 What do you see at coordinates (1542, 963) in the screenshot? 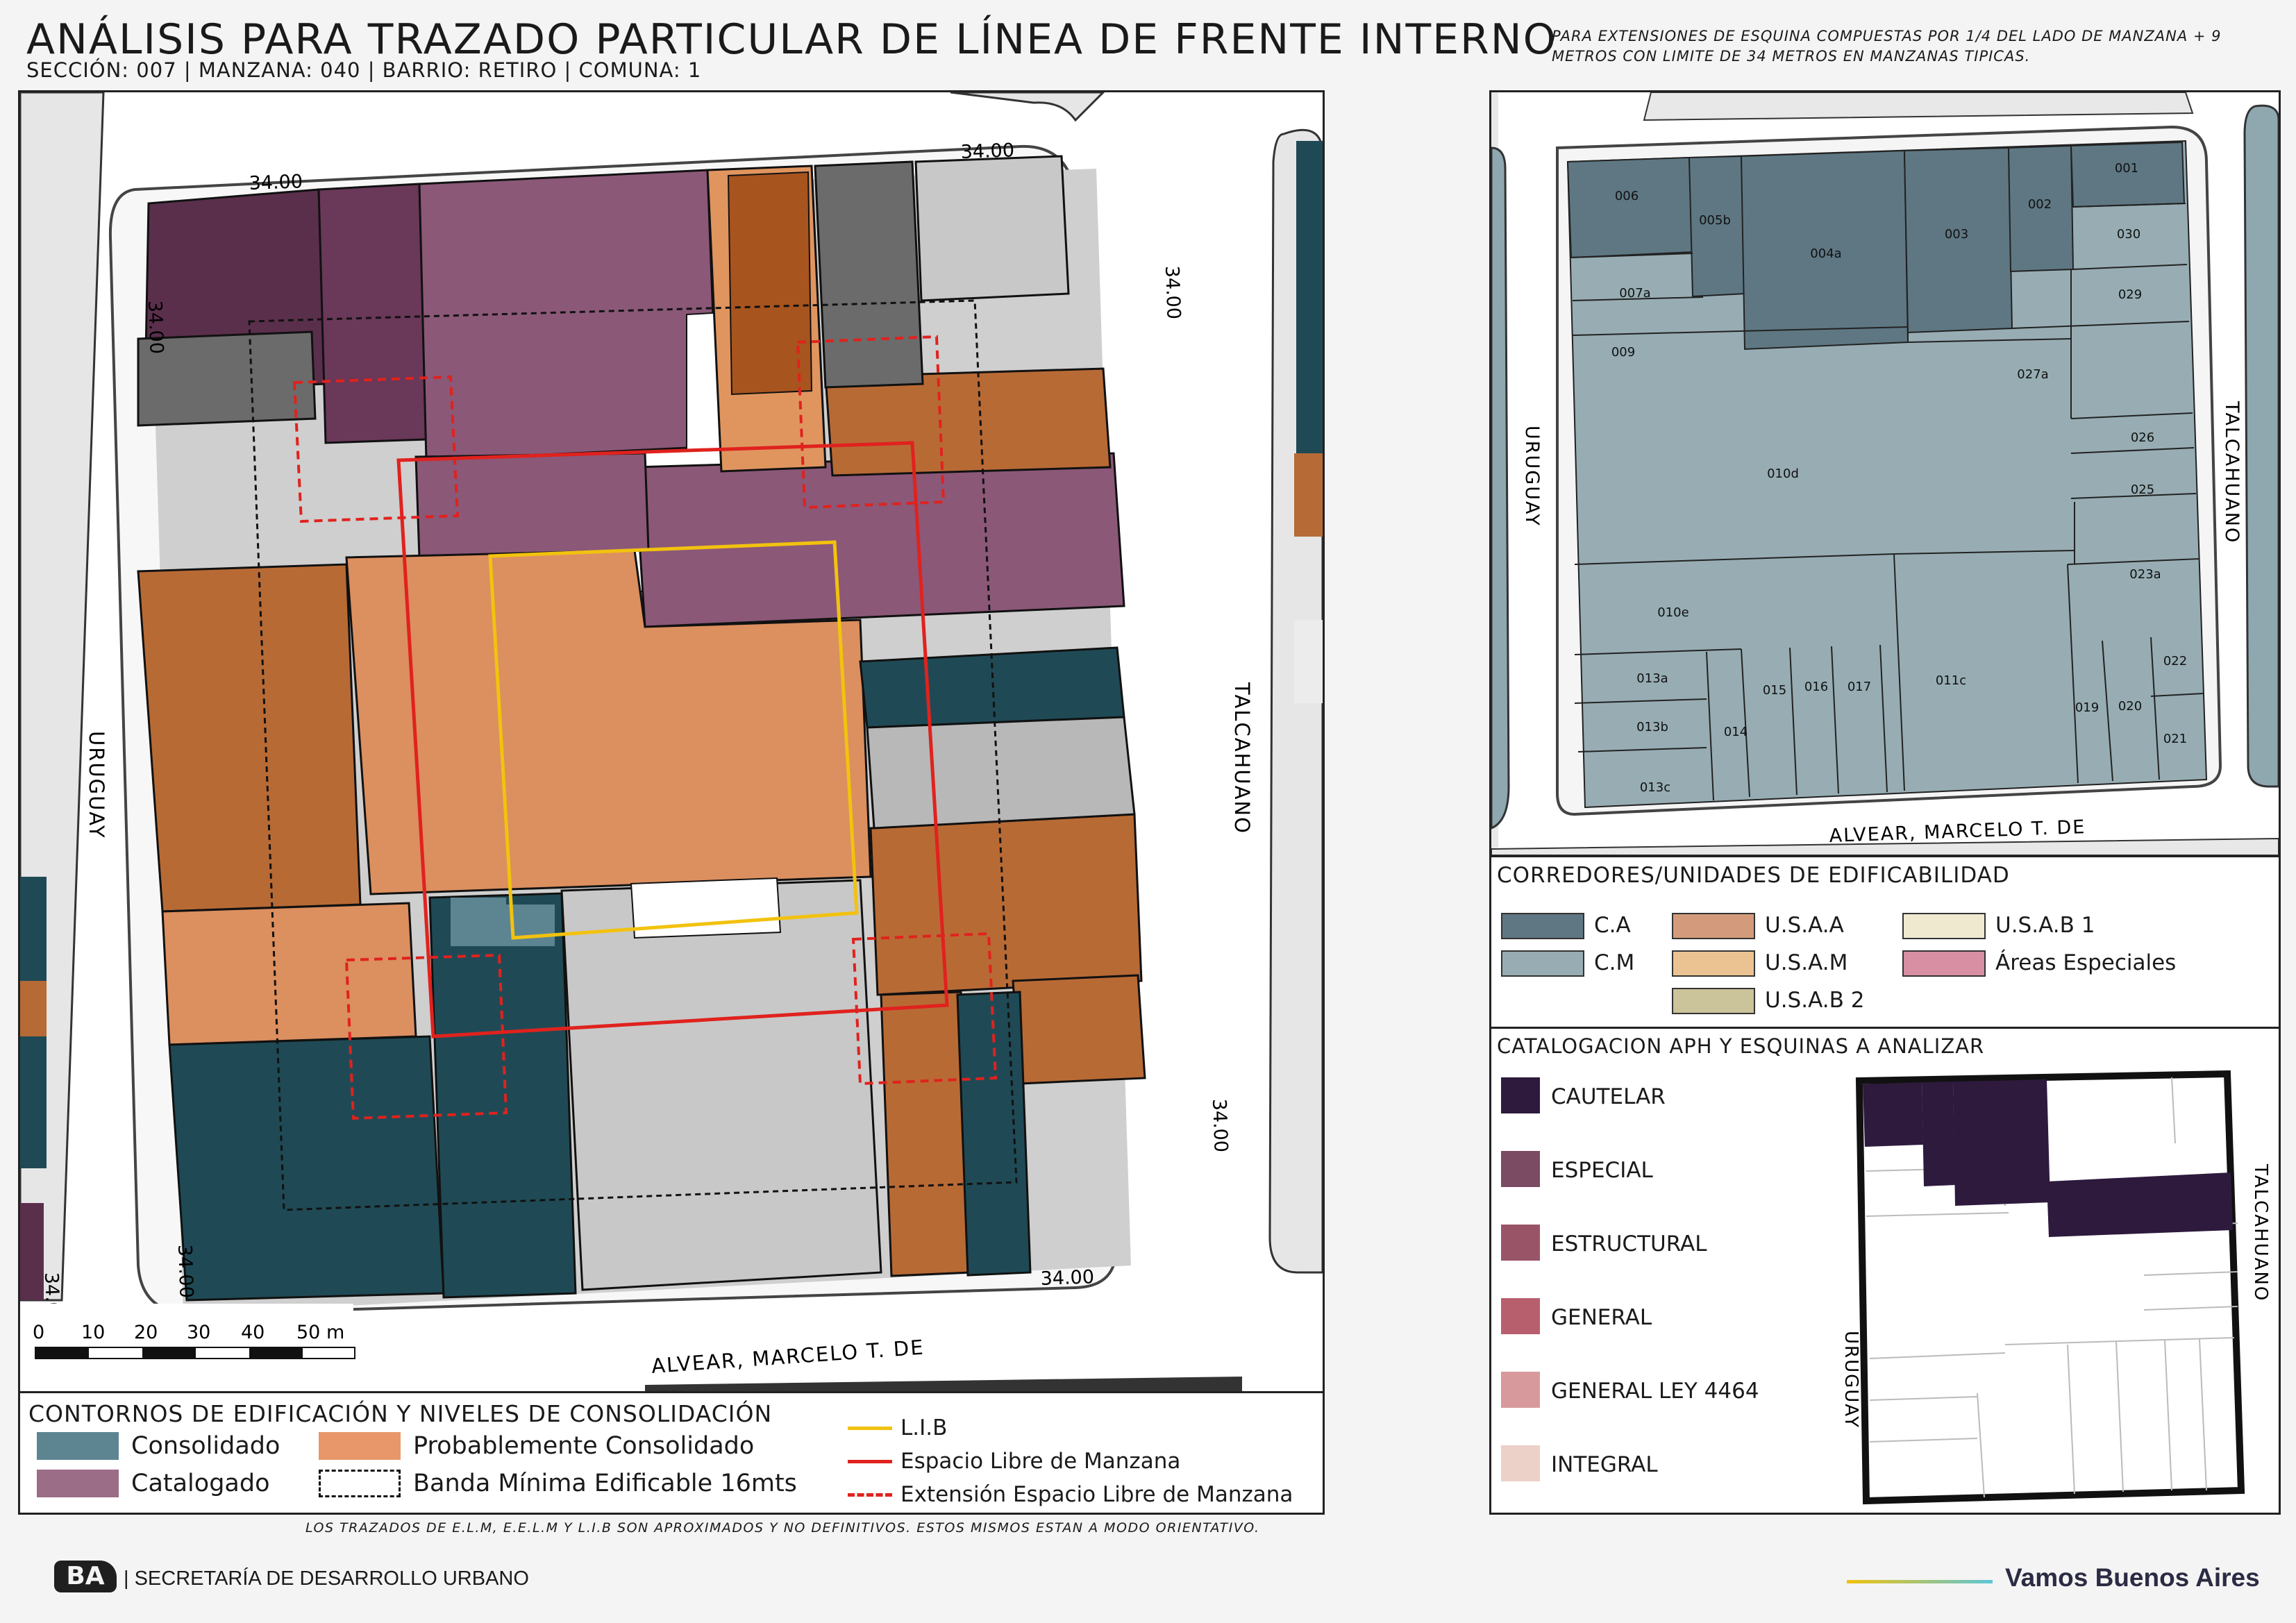
I see `swatch-cm` at bounding box center [1542, 963].